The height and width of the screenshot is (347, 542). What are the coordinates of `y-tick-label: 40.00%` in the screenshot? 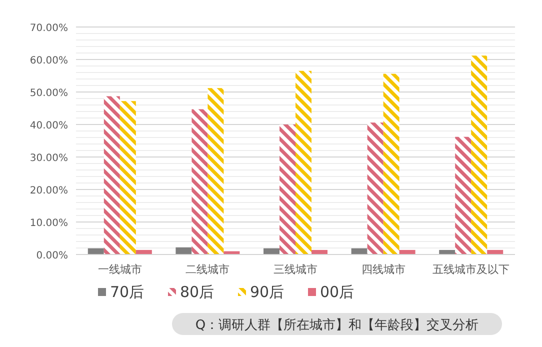 It's located at (49, 126).